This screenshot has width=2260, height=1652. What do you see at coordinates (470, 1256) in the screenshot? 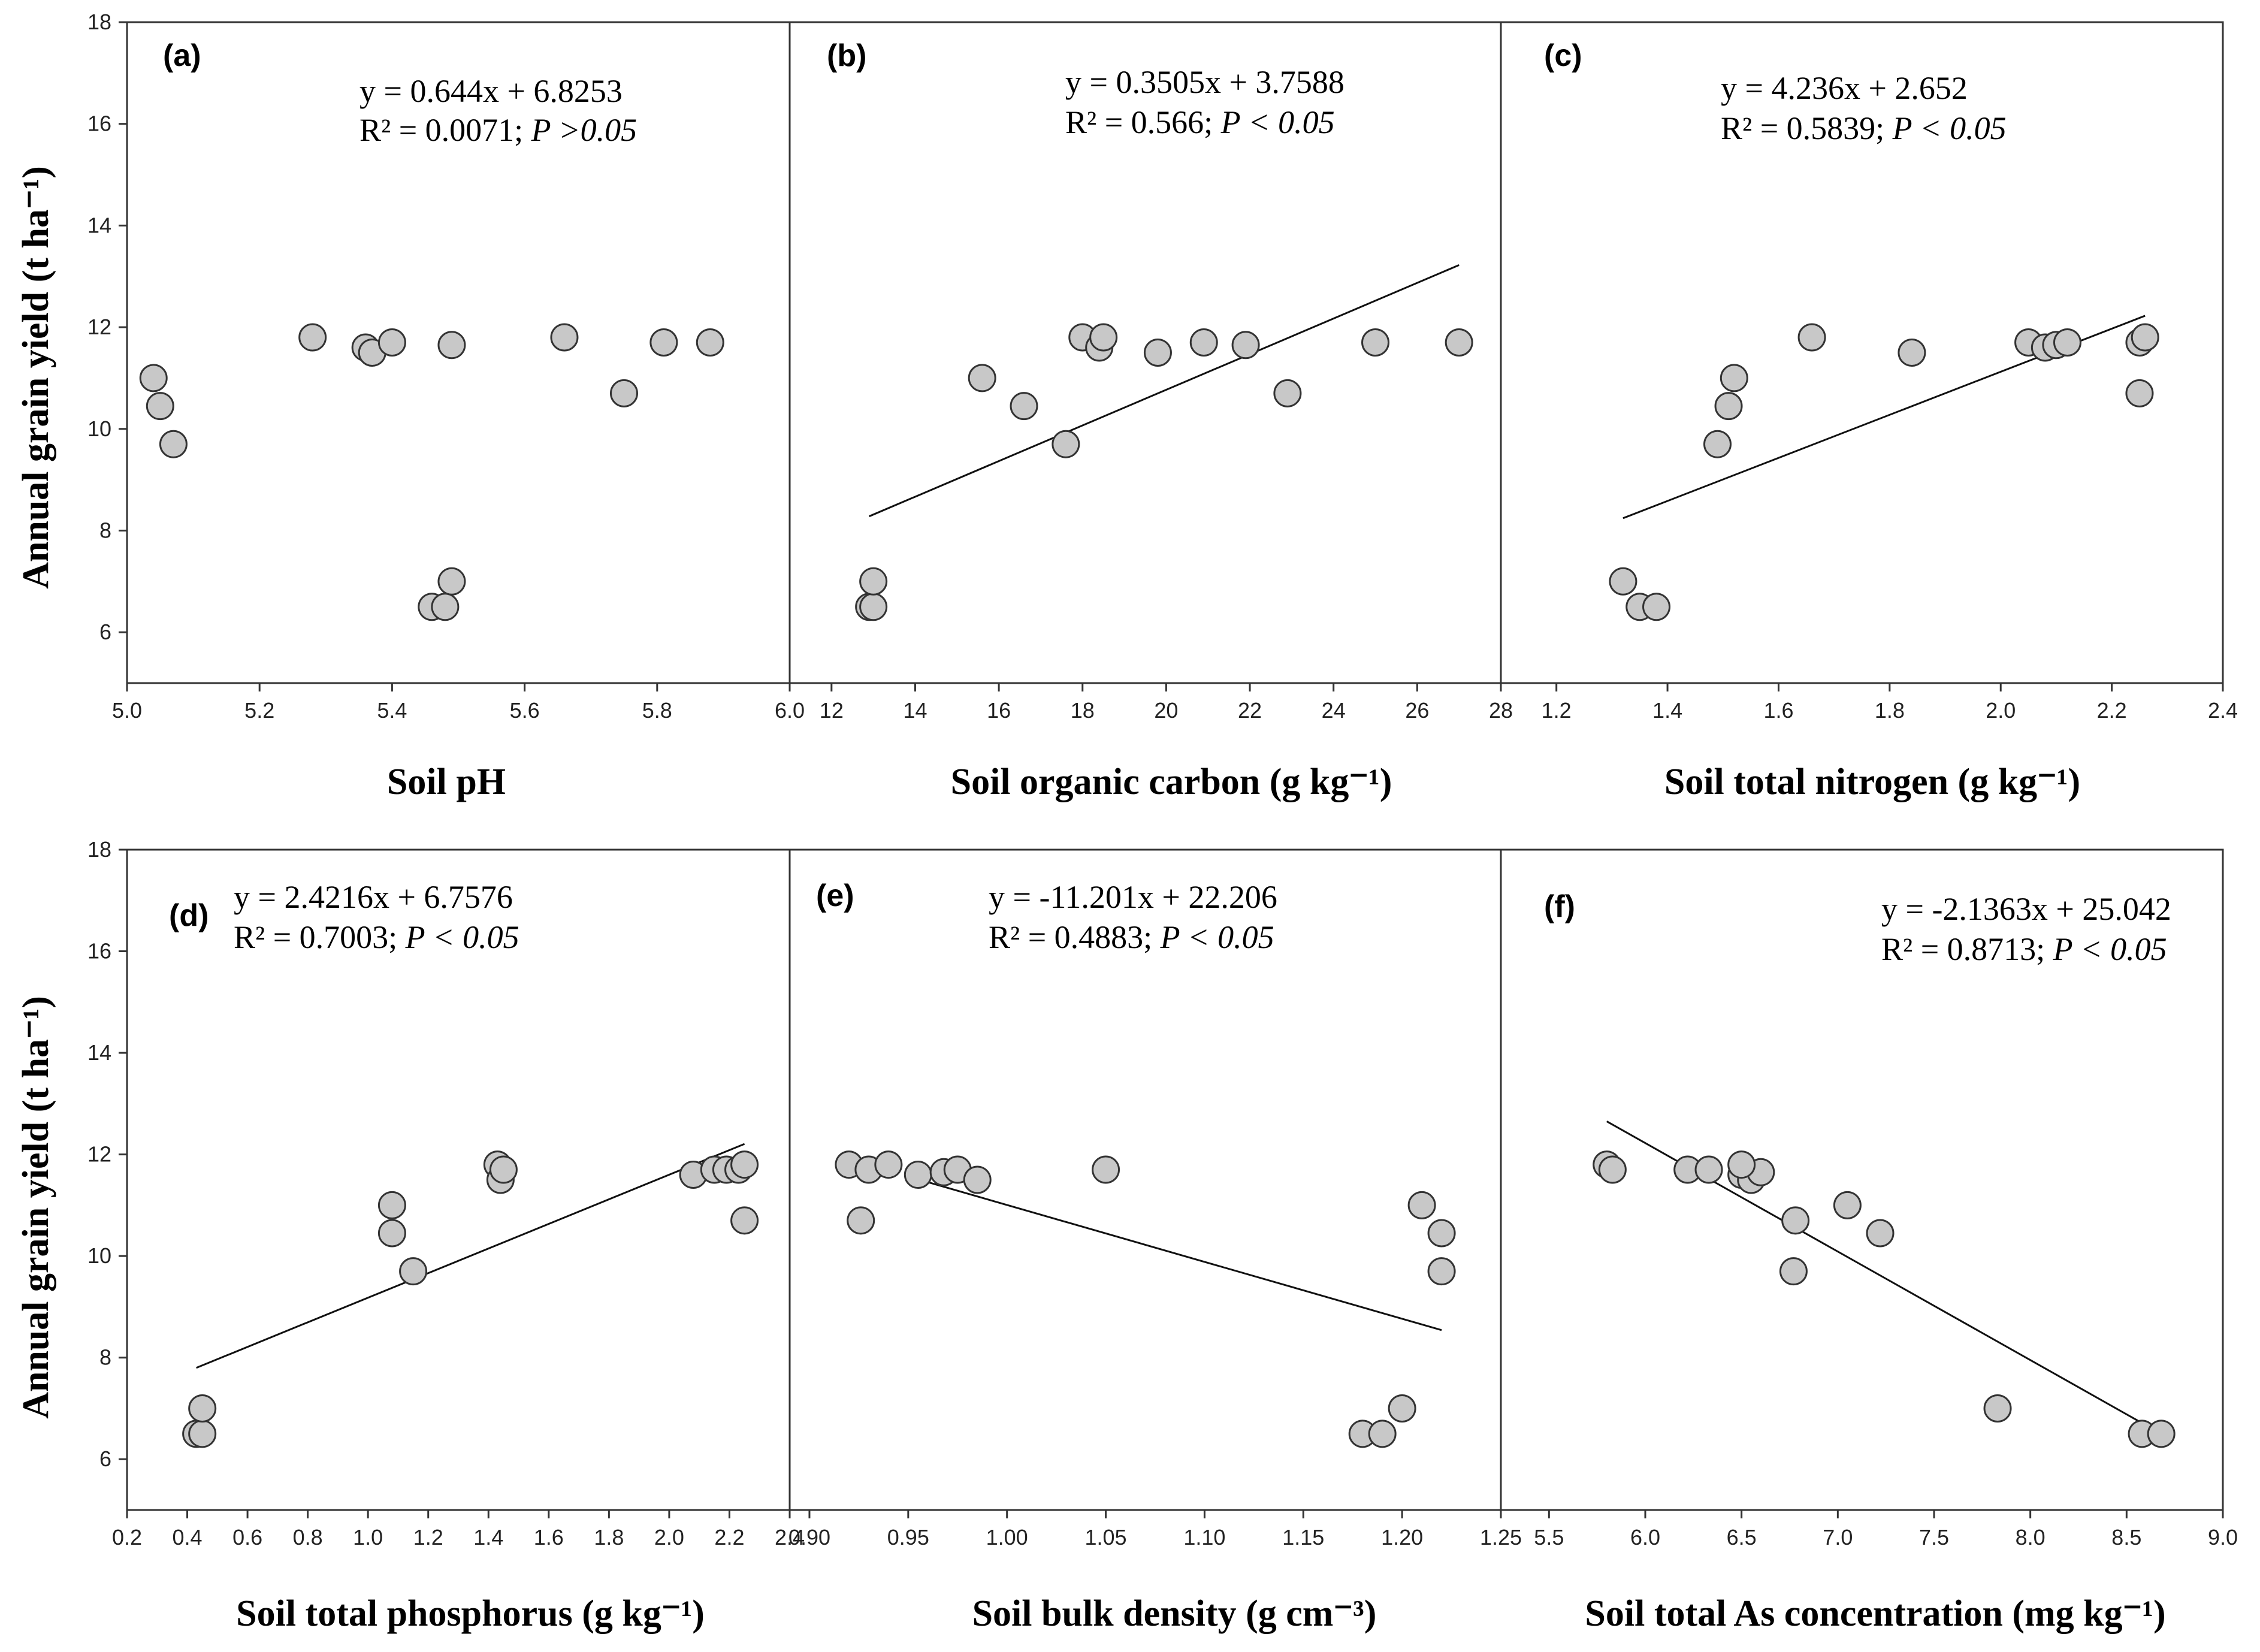
I see `regression-line-d` at bounding box center [470, 1256].